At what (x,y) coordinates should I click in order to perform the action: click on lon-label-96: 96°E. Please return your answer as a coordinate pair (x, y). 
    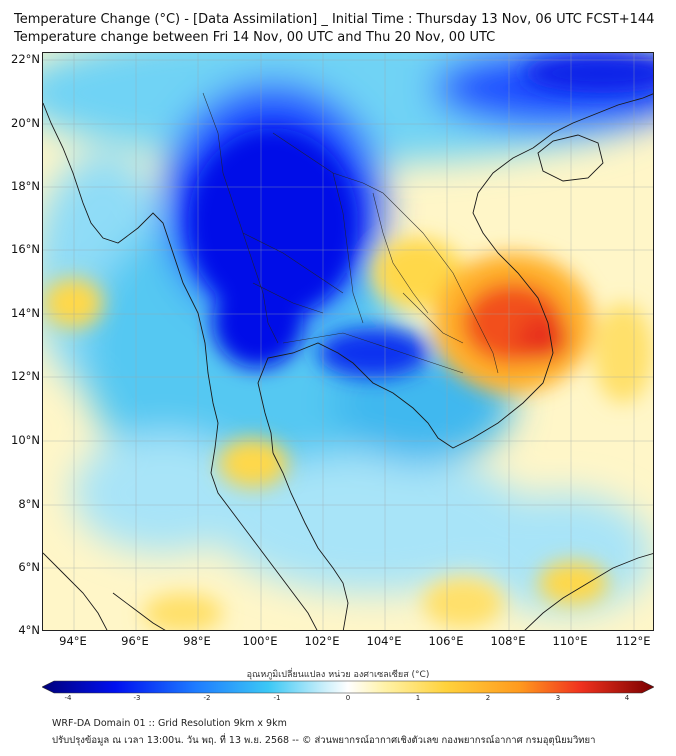
    Looking at the image, I should click on (135, 641).